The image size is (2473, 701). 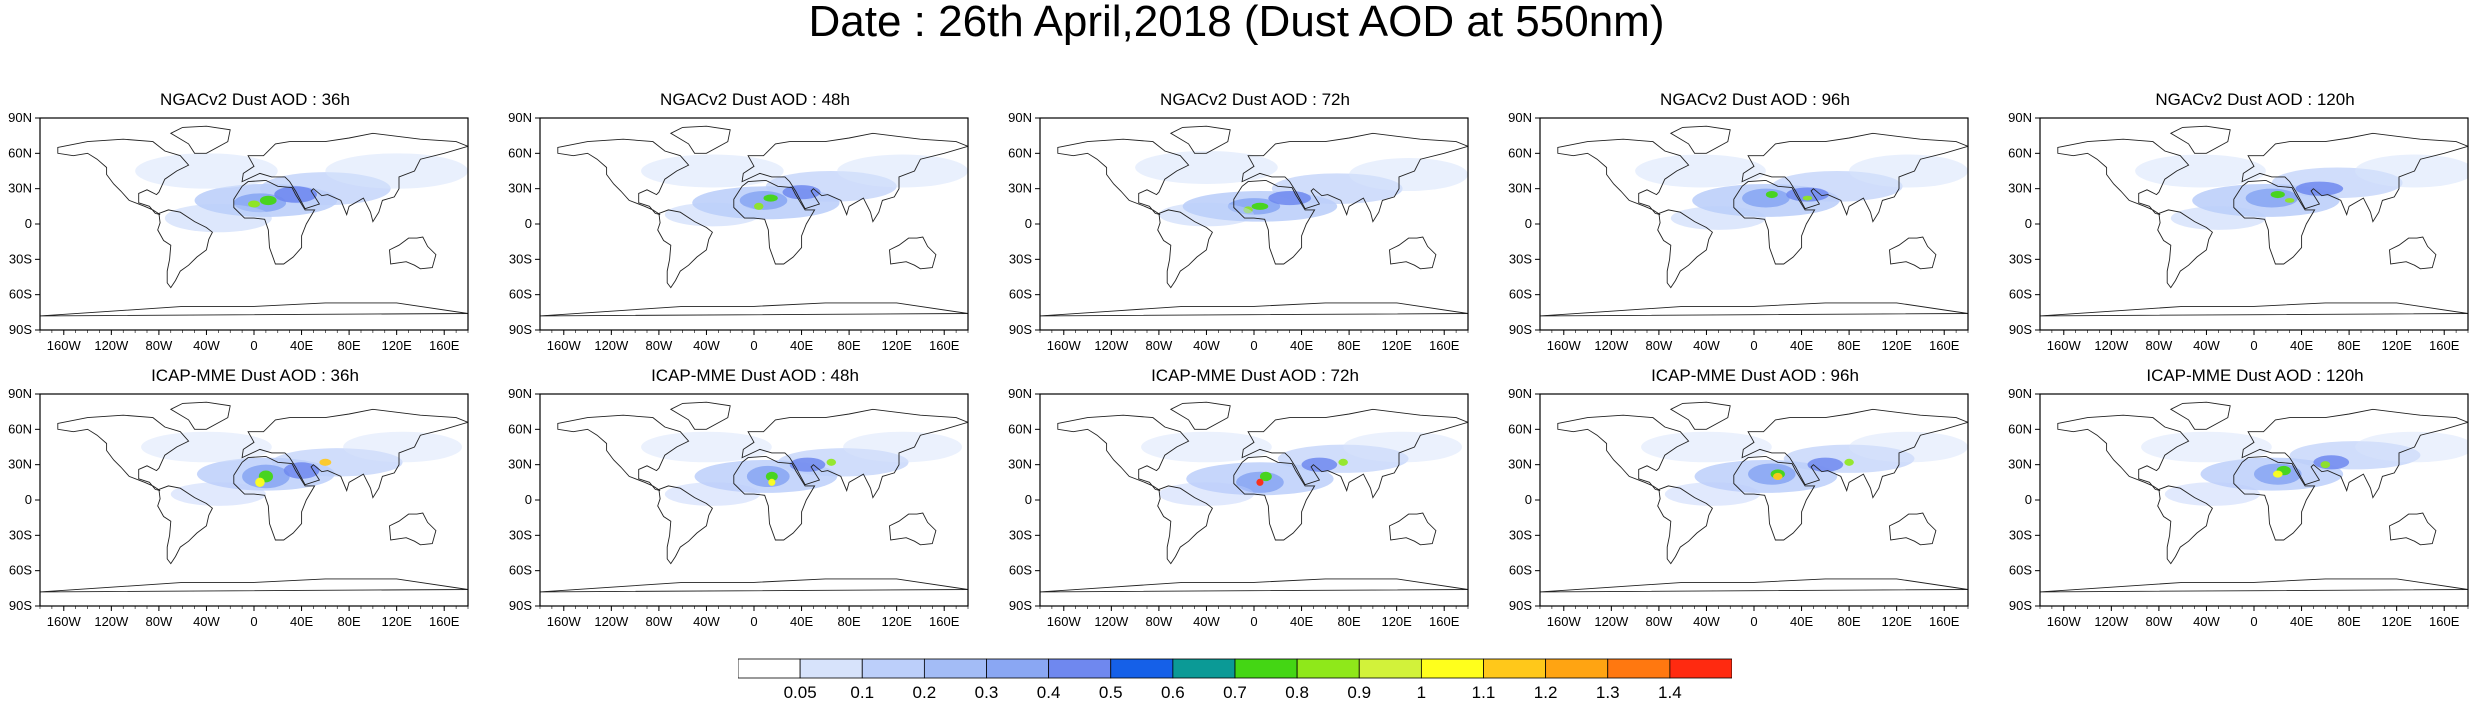 What do you see at coordinates (1755, 375) in the screenshot?
I see `panel-title: ICAP-MME Dust AOD : 96h` at bounding box center [1755, 375].